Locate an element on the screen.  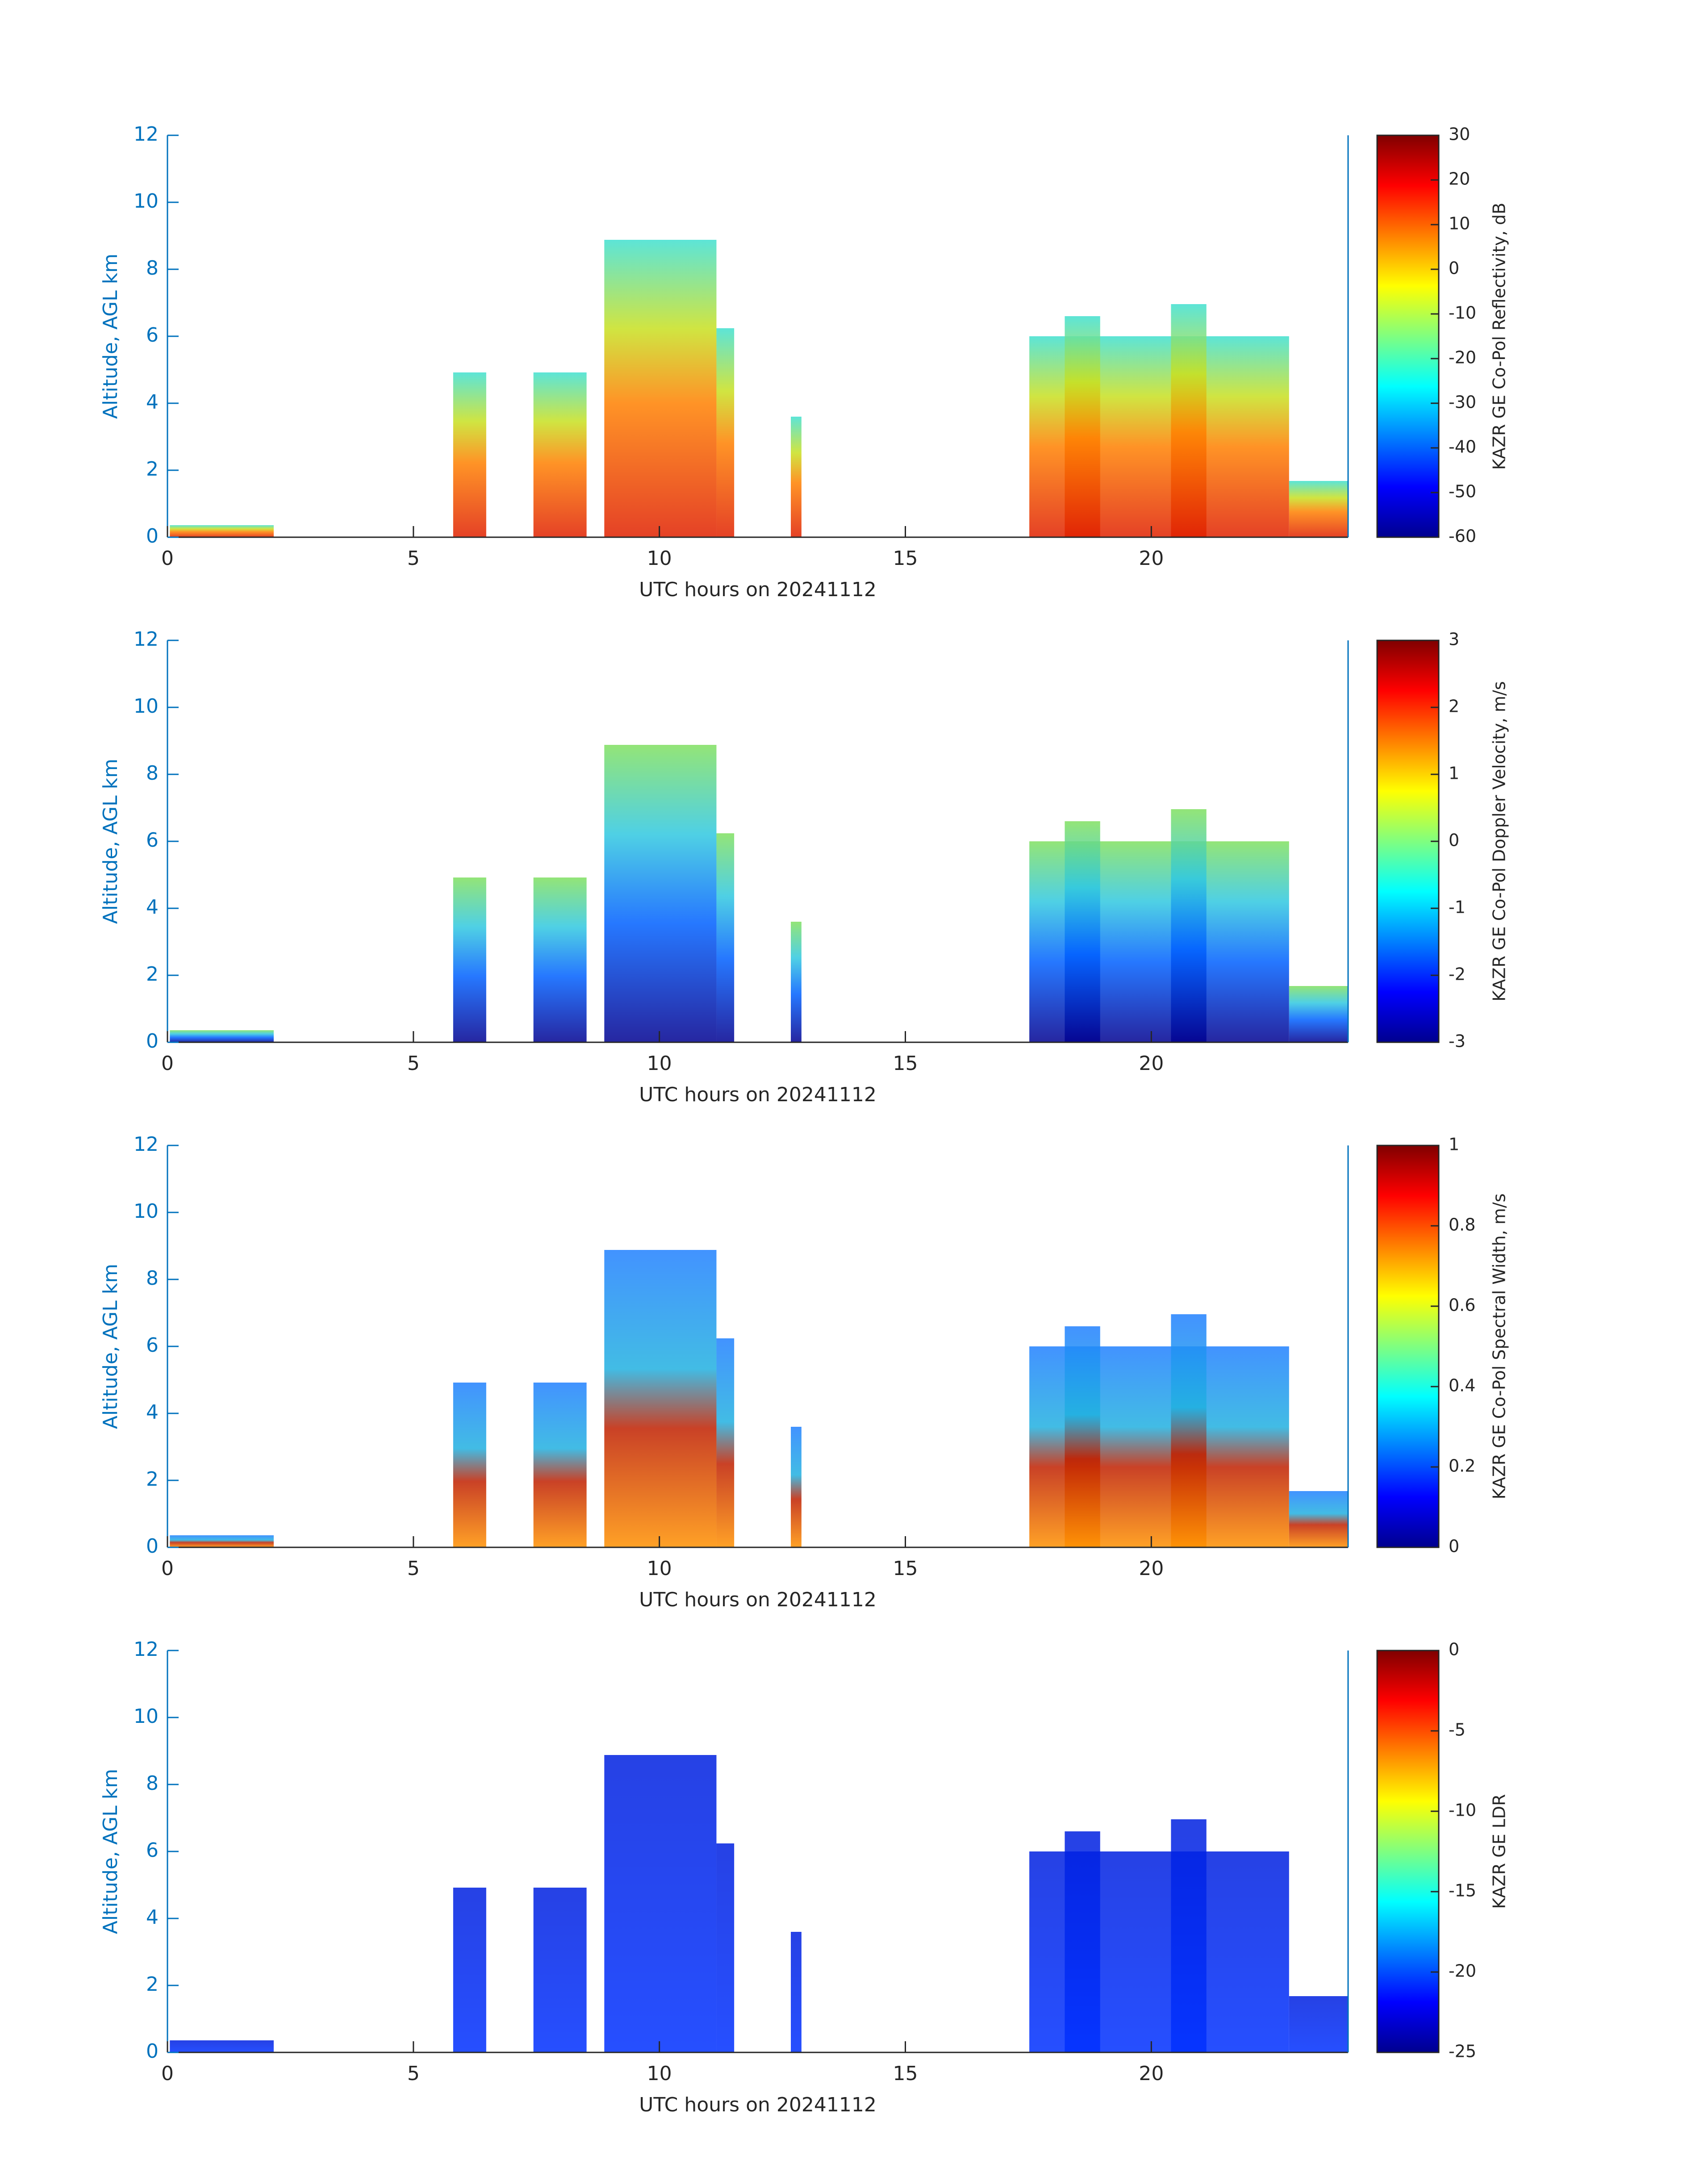
colorbar-tick-label: -3 is located at coordinates (1457, 1041).